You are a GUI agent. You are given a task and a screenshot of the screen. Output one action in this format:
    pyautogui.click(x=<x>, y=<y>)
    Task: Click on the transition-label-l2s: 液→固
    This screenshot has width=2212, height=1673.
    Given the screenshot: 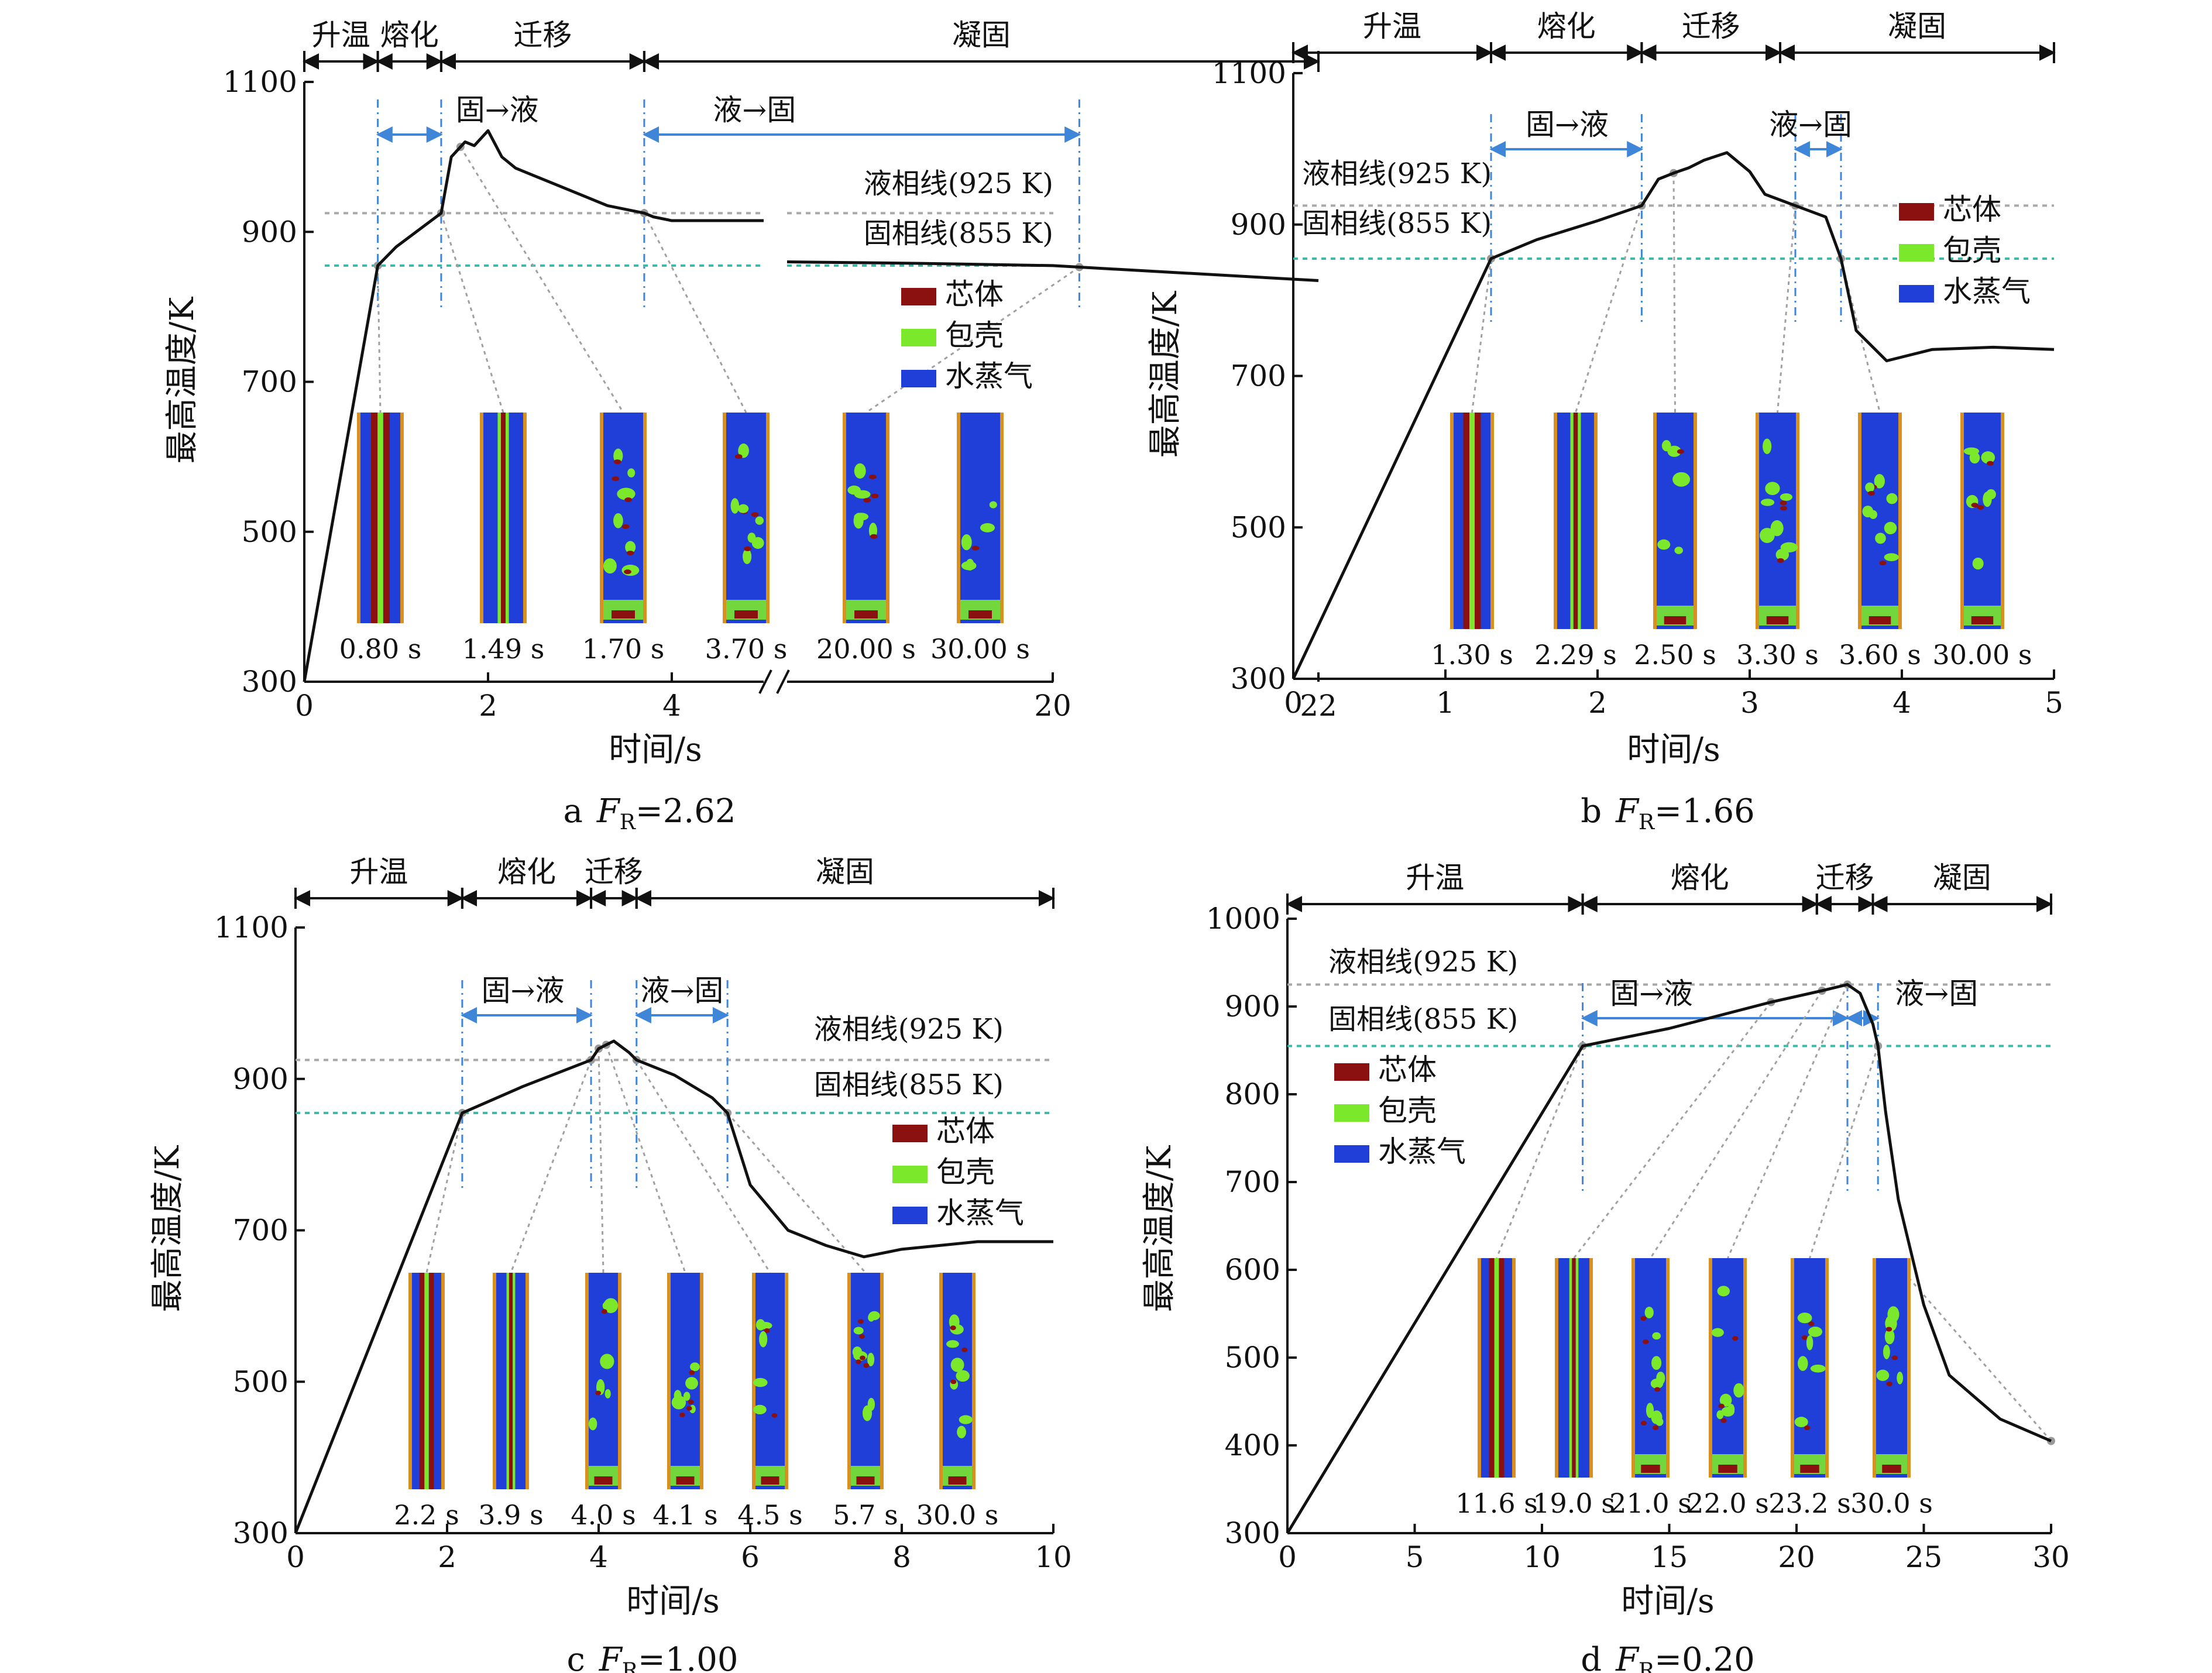 What is the action you would take?
    pyautogui.click(x=681, y=991)
    